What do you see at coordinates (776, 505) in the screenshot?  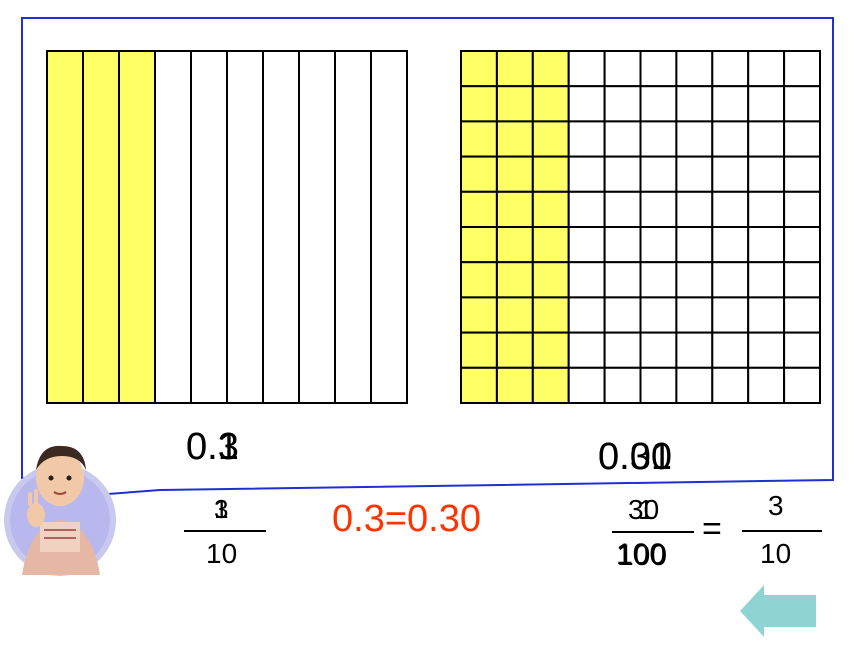 I see `simplified-numerator: 3` at bounding box center [776, 505].